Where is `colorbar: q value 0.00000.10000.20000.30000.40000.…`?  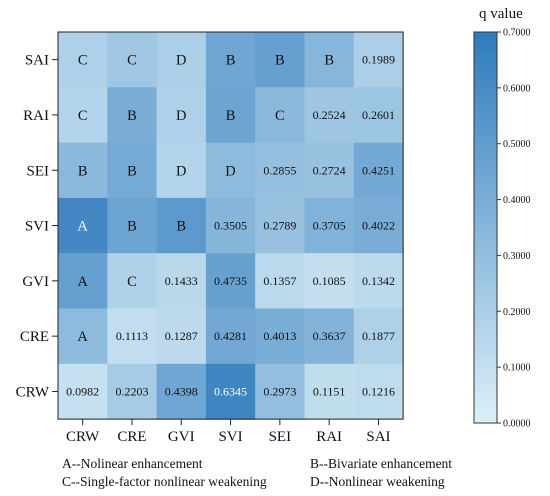
colorbar: q value 0.00000.10000.20000.30000.40000.… is located at coordinates (502, 218).